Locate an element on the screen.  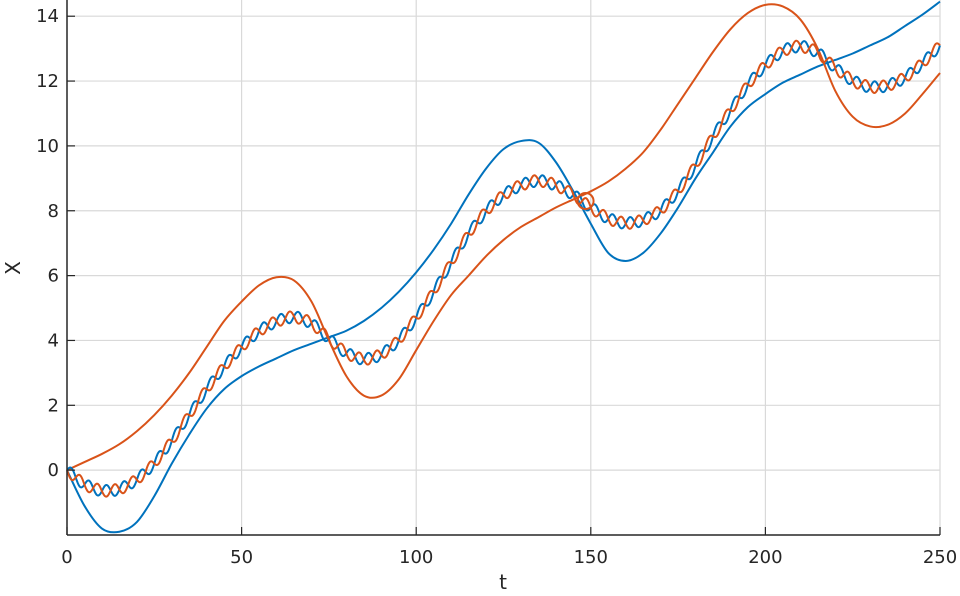
x-tick-label: 150 is located at coordinates (591, 557).